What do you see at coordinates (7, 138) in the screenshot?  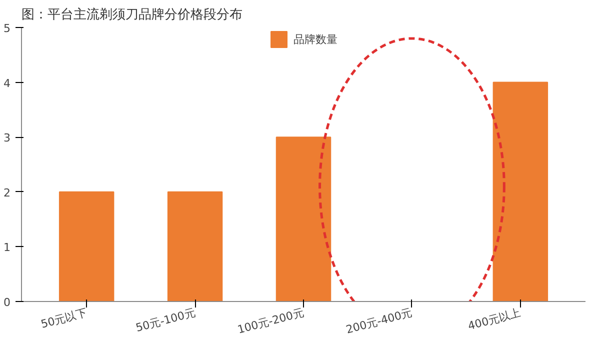 I see `y-tick-label: 3` at bounding box center [7, 138].